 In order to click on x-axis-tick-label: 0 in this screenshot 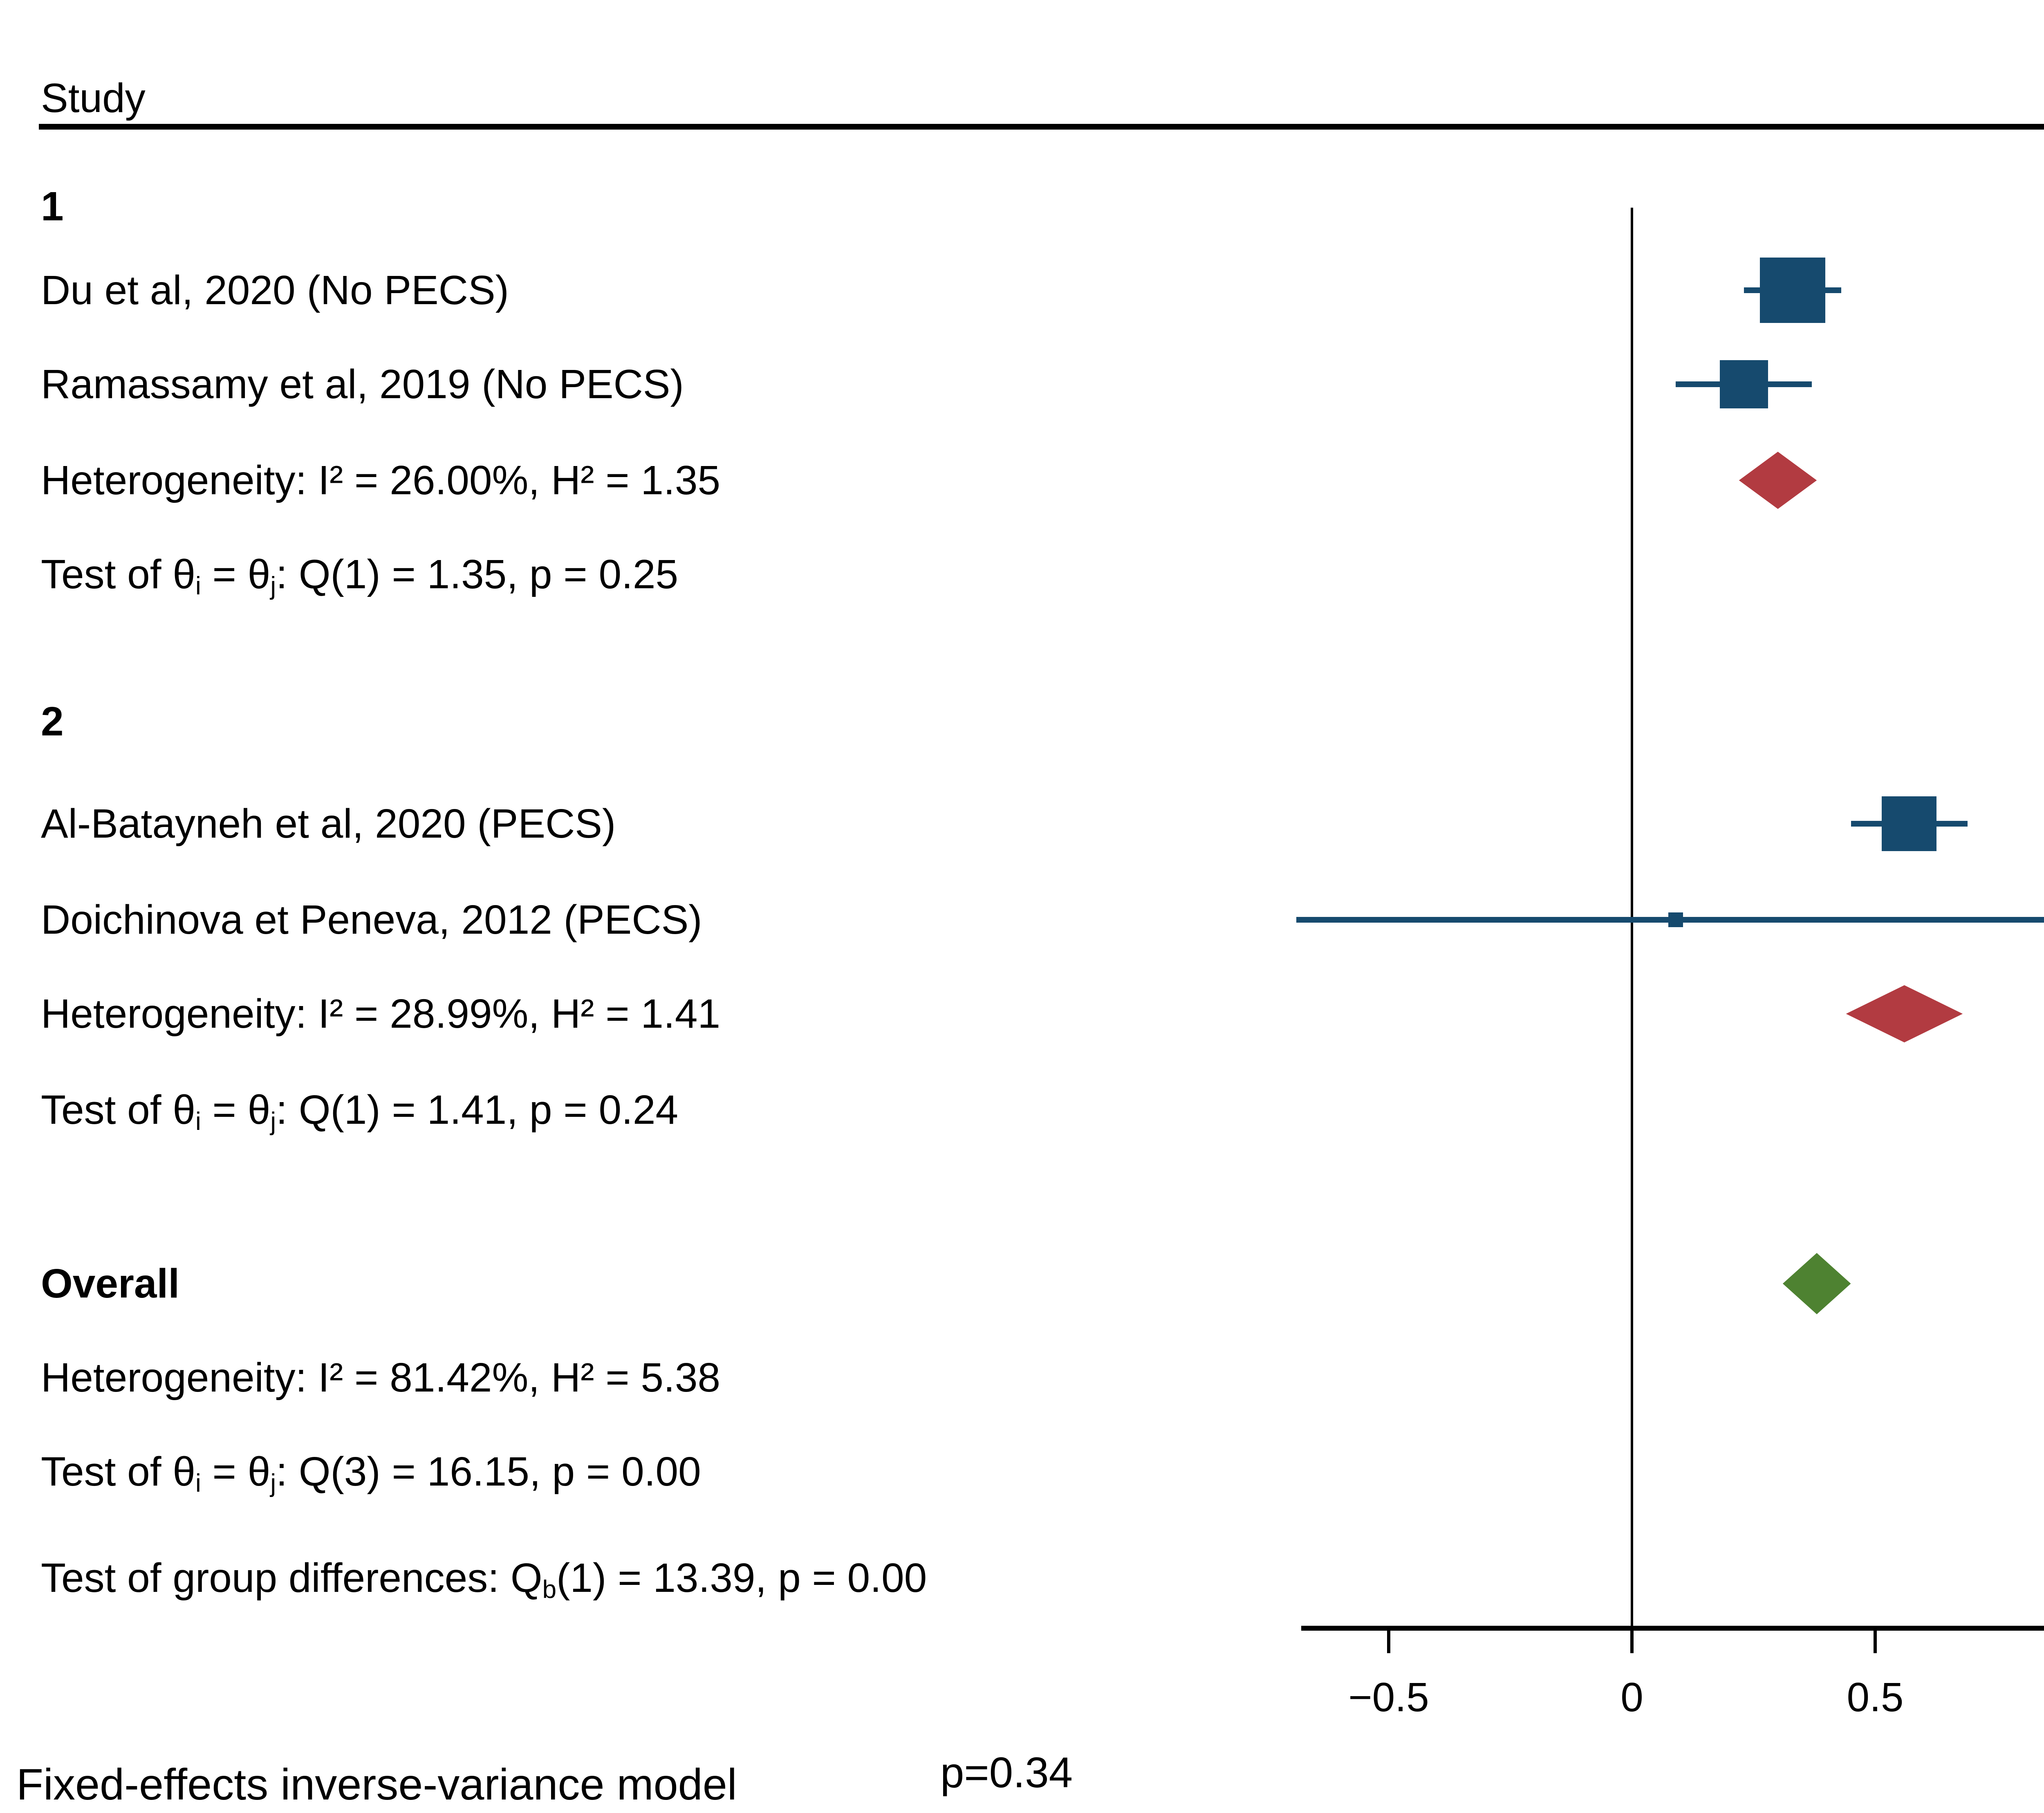, I will do `click(1631, 1697)`.